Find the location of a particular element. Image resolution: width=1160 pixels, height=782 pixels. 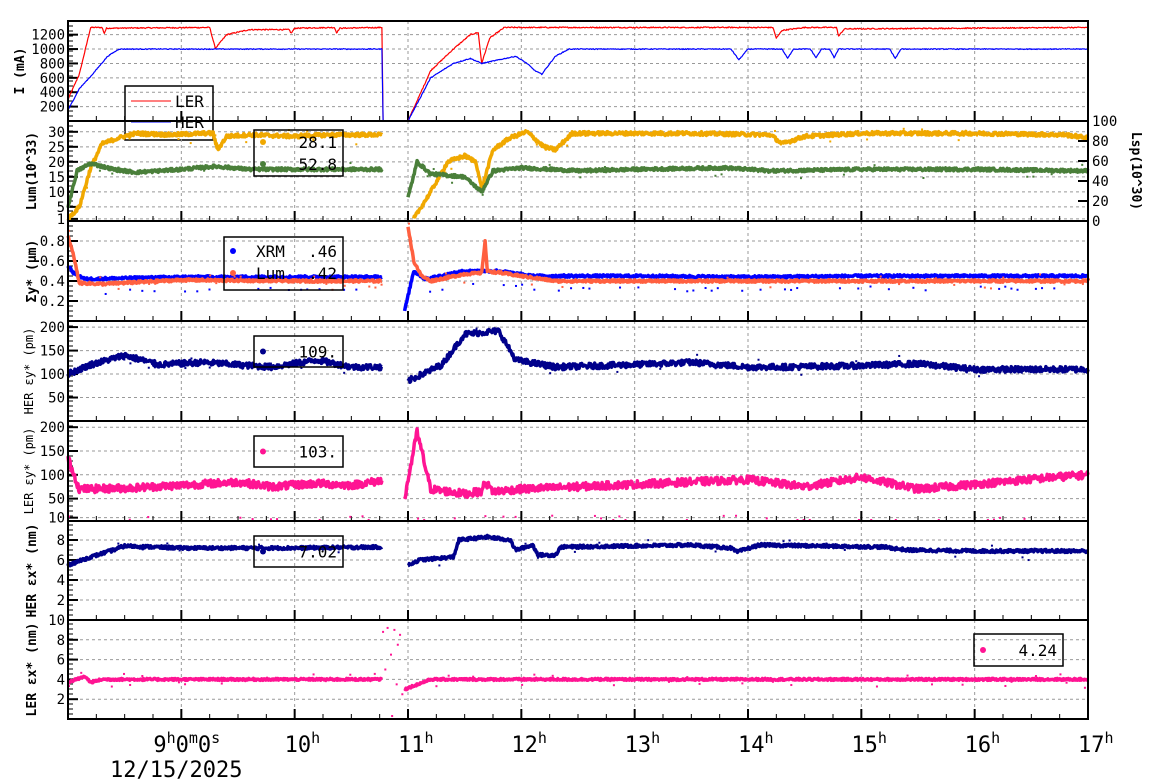

y-axis-label: HER εy* (pm) is located at coordinates (29, 371).